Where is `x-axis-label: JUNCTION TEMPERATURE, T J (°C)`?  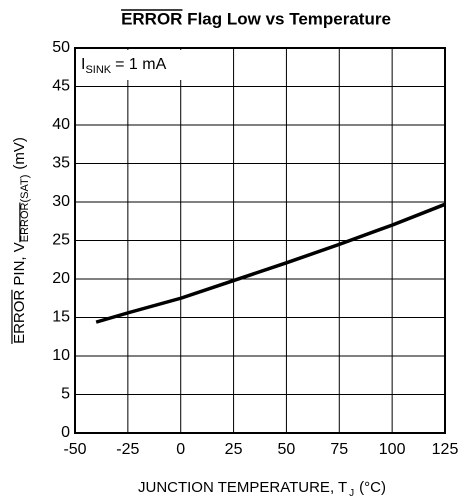
x-axis-label: JUNCTION TEMPERATURE, T J (°C) is located at coordinates (262, 489).